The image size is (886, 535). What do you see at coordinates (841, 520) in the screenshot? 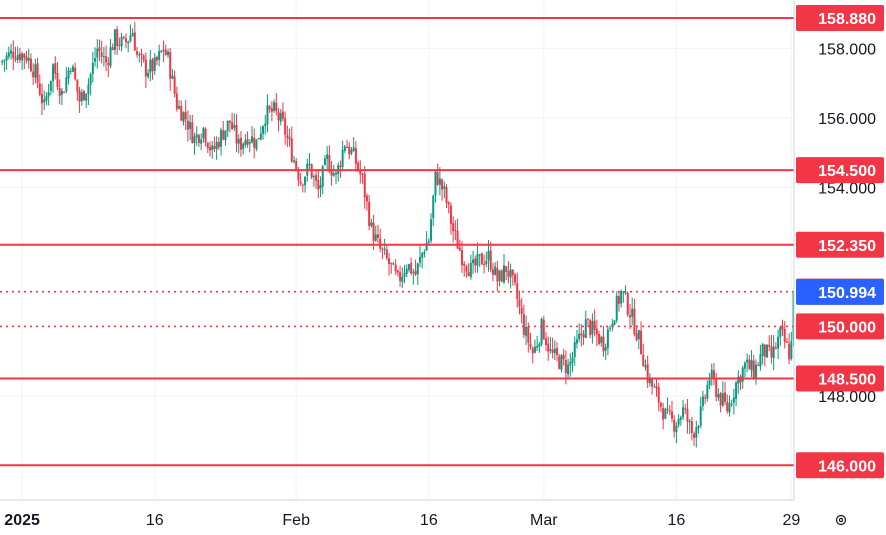
I see `chart-settings-button` at bounding box center [841, 520].